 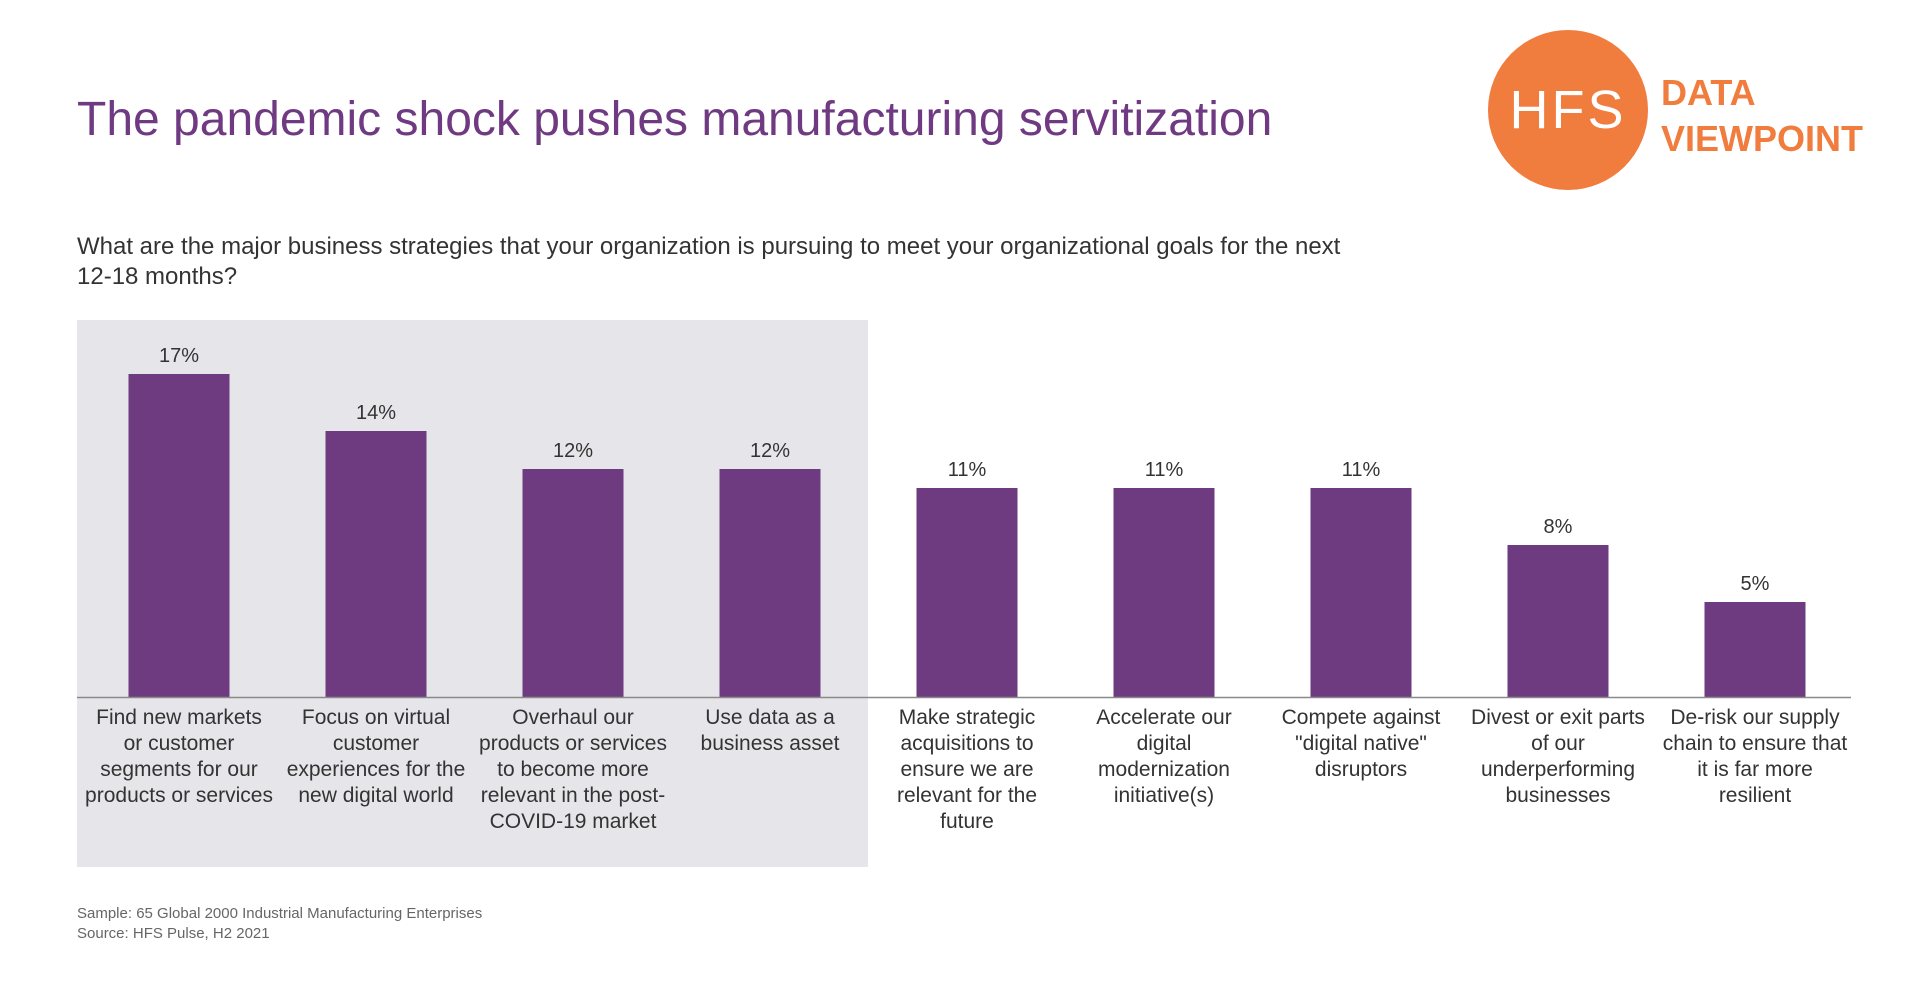 I want to click on logo-wordmark: DATA VIEWPOINT, so click(x=1762, y=116).